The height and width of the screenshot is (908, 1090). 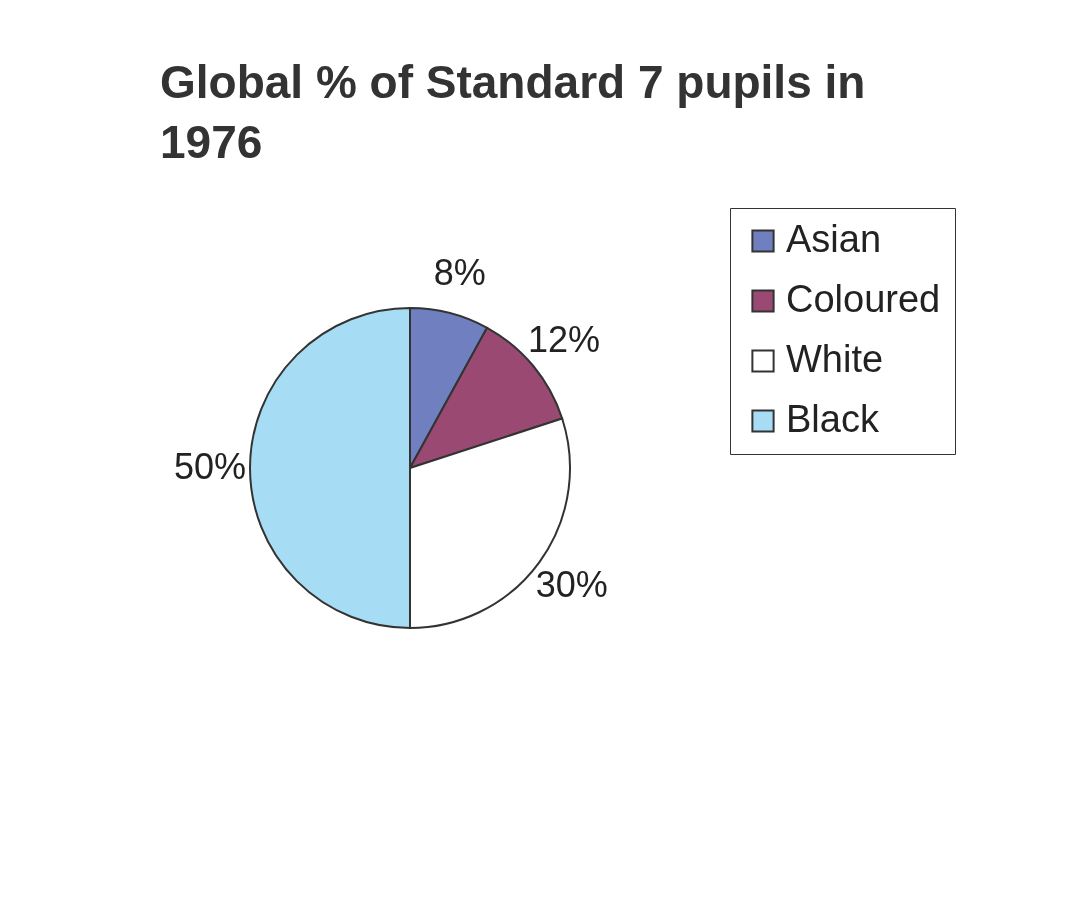 What do you see at coordinates (571, 584) in the screenshot?
I see `data-label: 30%` at bounding box center [571, 584].